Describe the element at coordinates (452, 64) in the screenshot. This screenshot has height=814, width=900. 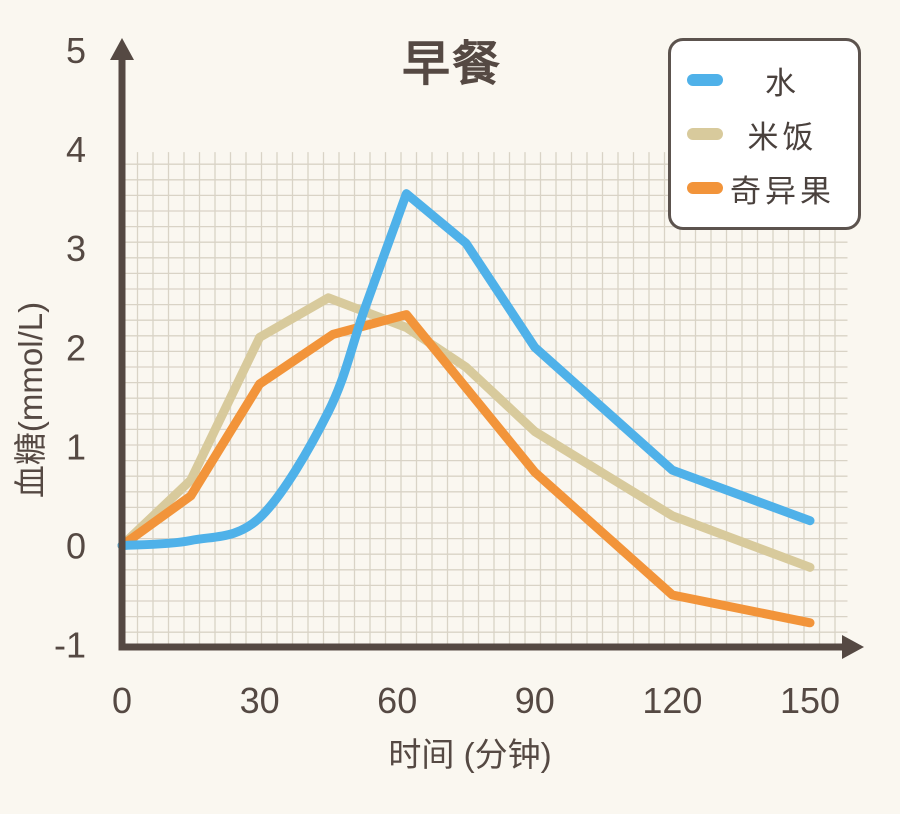
I see `chart-title: 早餐` at that location.